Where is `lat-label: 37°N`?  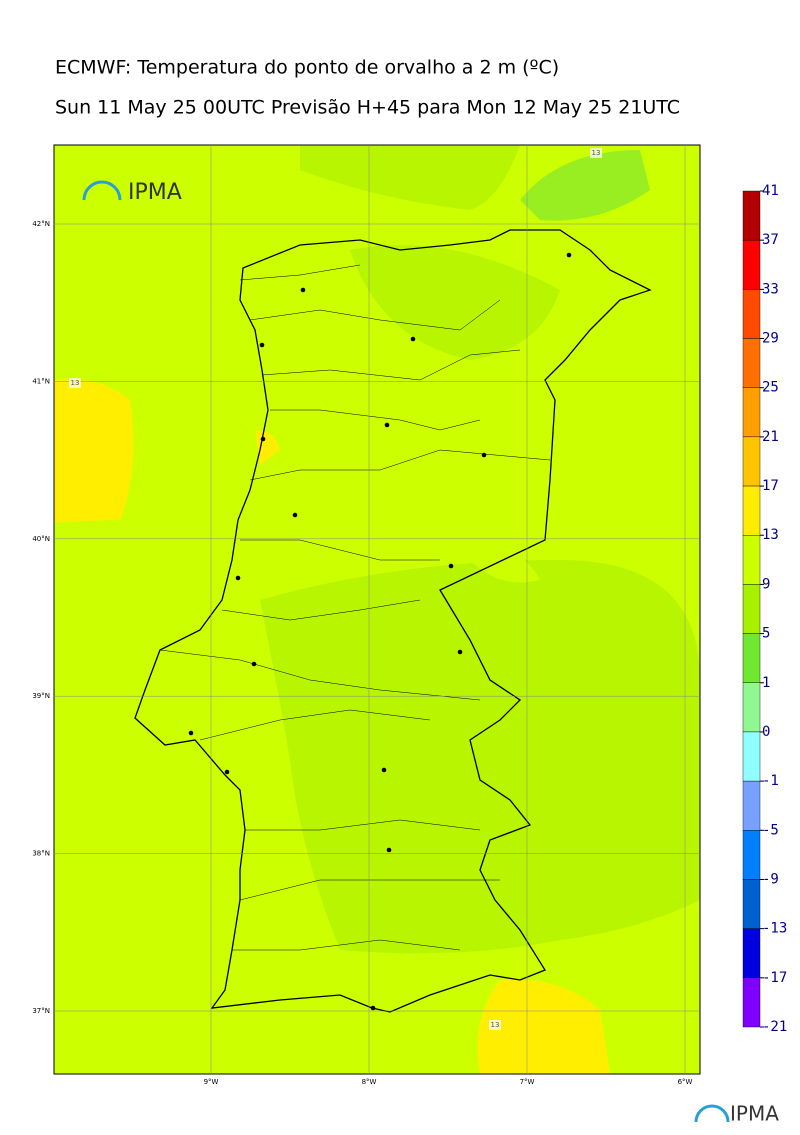 lat-label: 37°N is located at coordinates (41, 1011).